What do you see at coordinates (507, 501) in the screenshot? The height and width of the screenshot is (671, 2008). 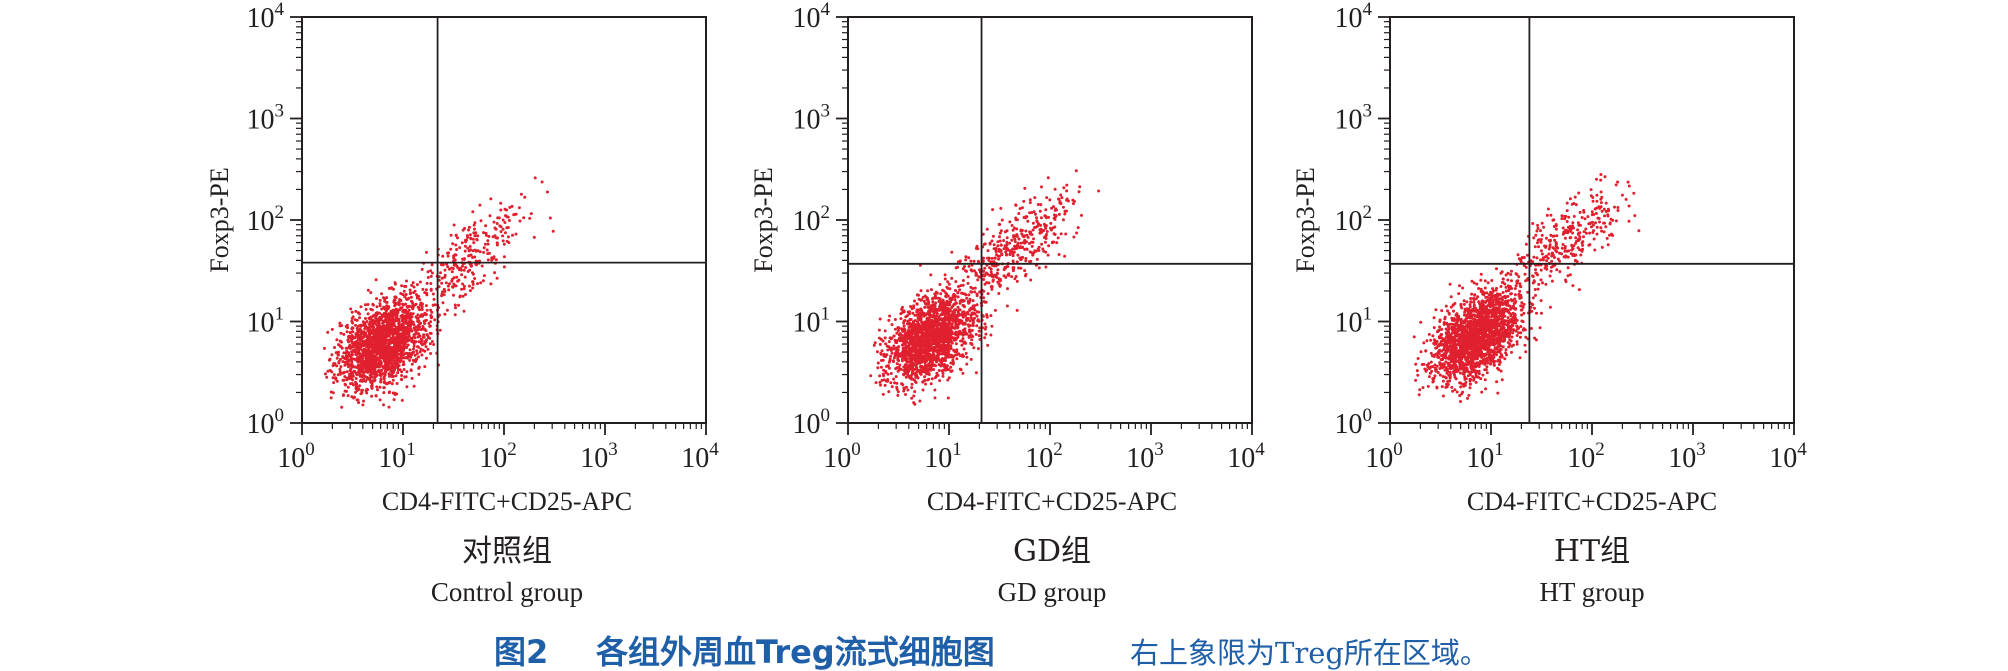 I see `x-axis-title: CD4-FITC+CD25-APC` at bounding box center [507, 501].